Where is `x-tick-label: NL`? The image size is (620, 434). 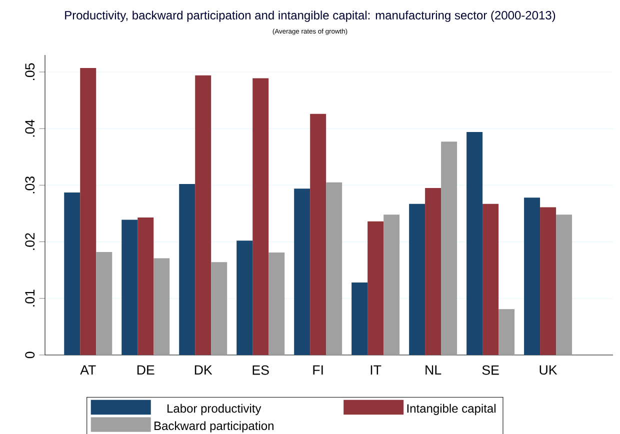 x-tick-label: NL is located at coordinates (434, 370).